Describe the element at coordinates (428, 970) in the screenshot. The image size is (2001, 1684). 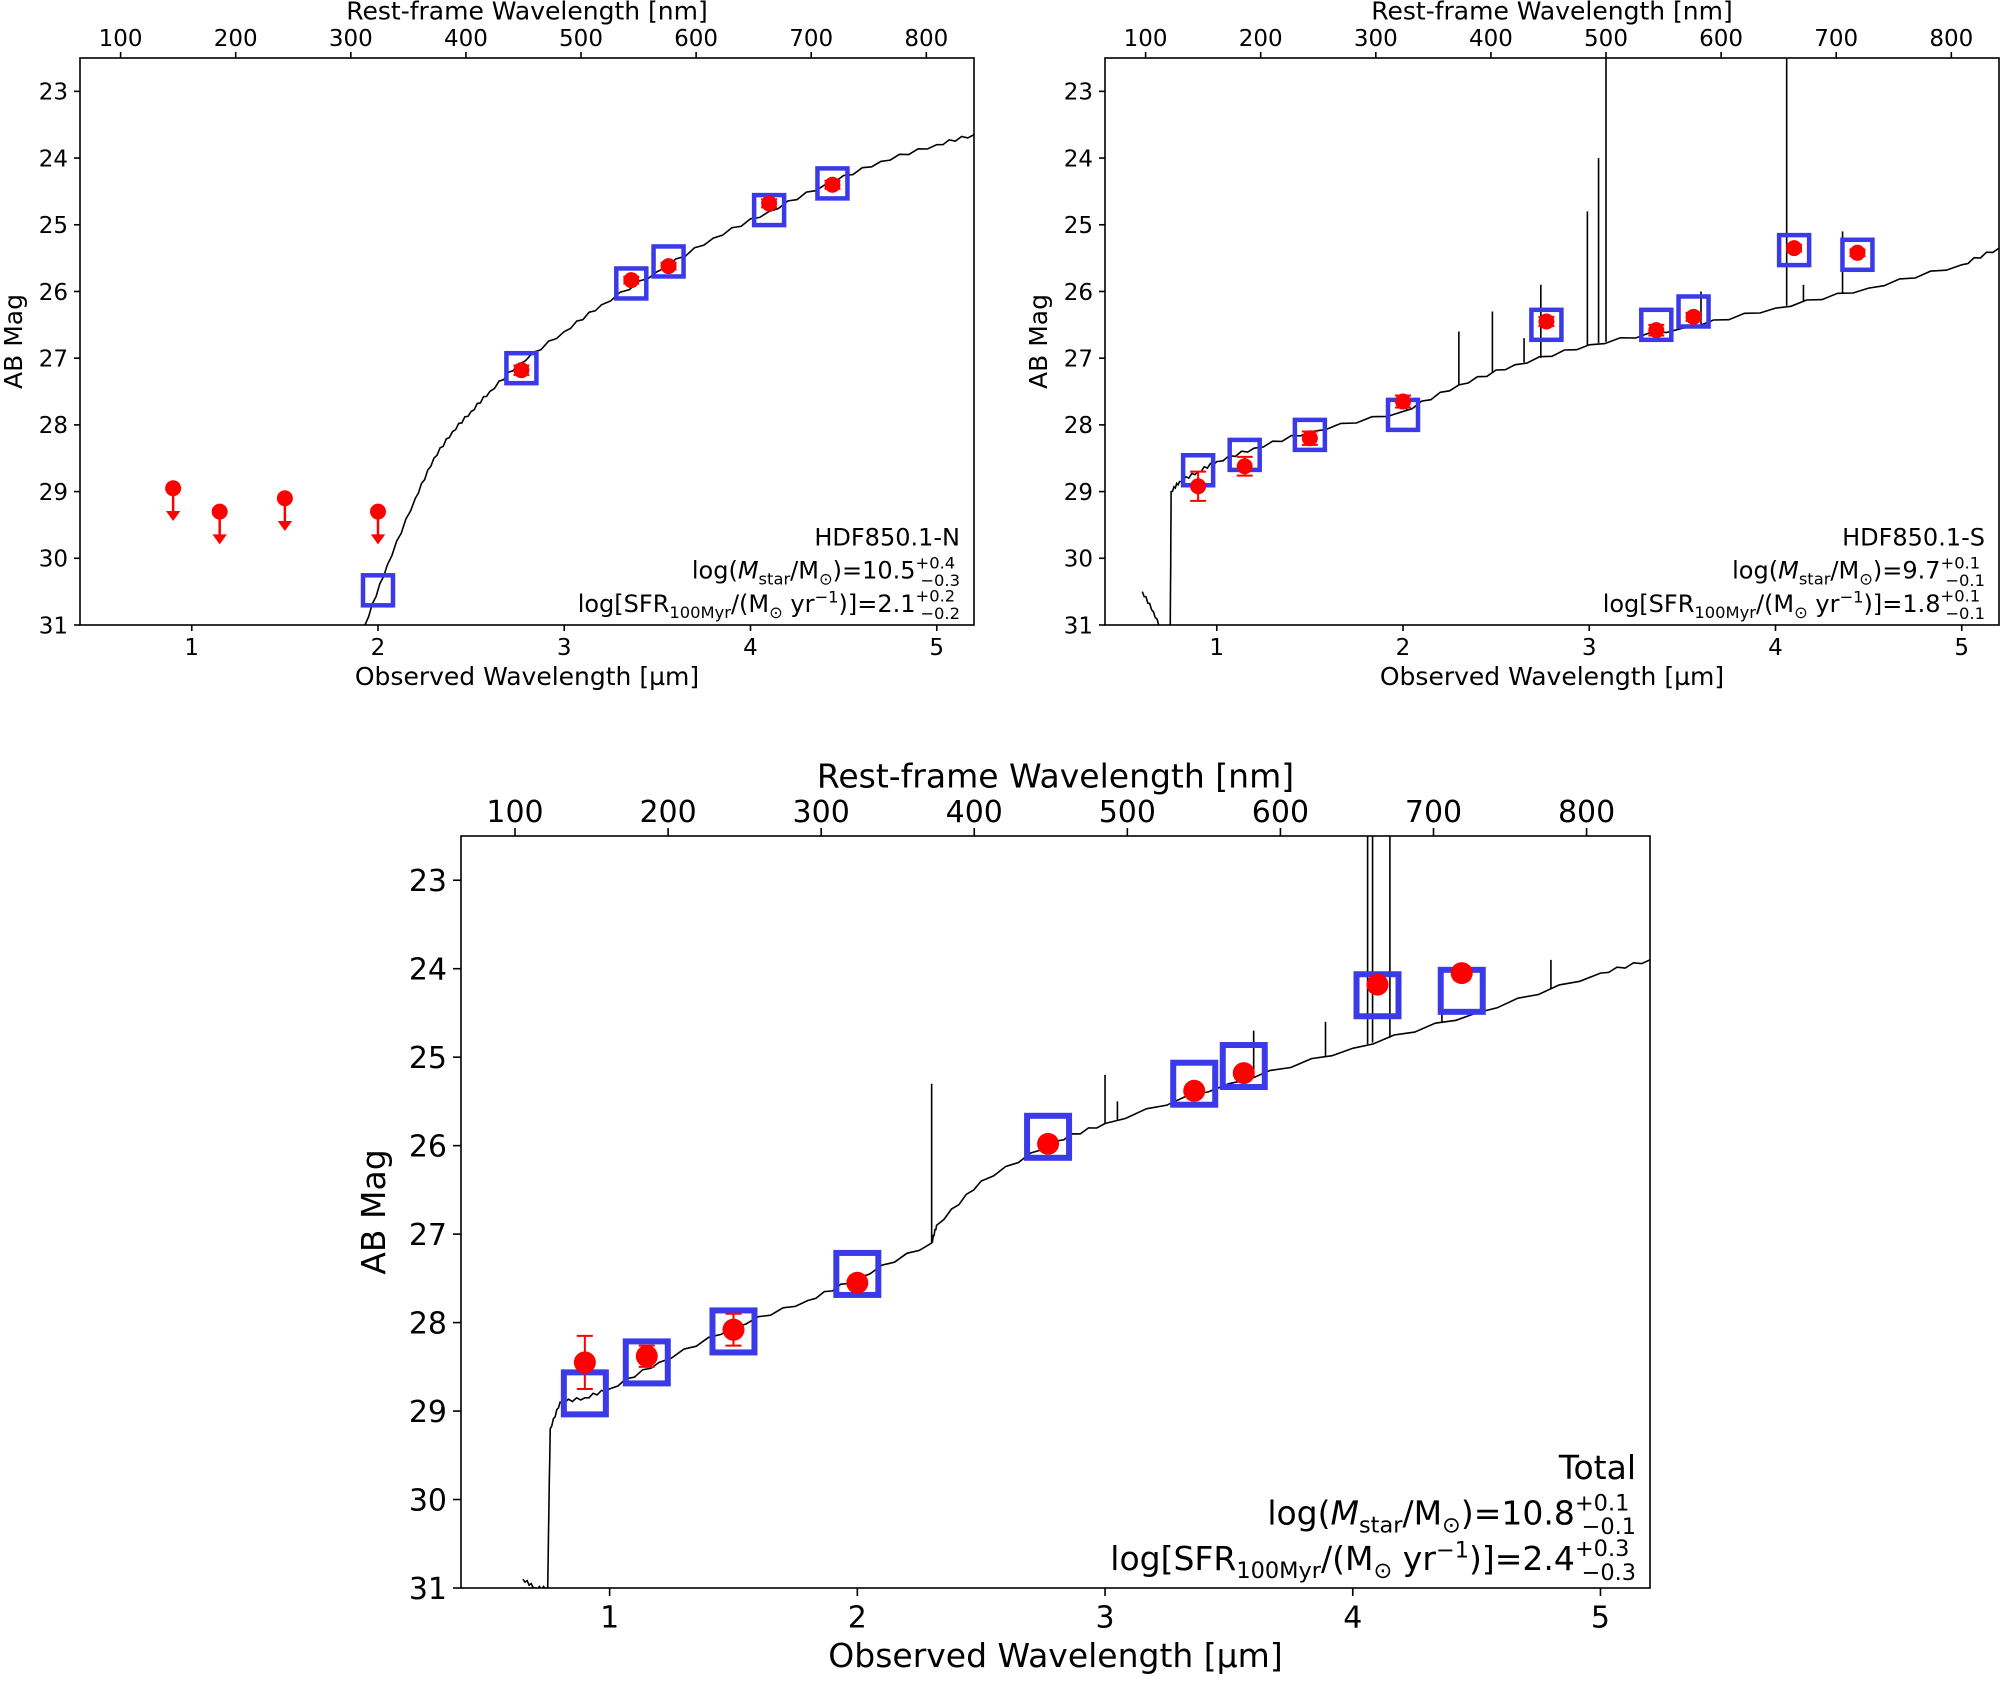
I see `y-tick-label: 24` at that location.